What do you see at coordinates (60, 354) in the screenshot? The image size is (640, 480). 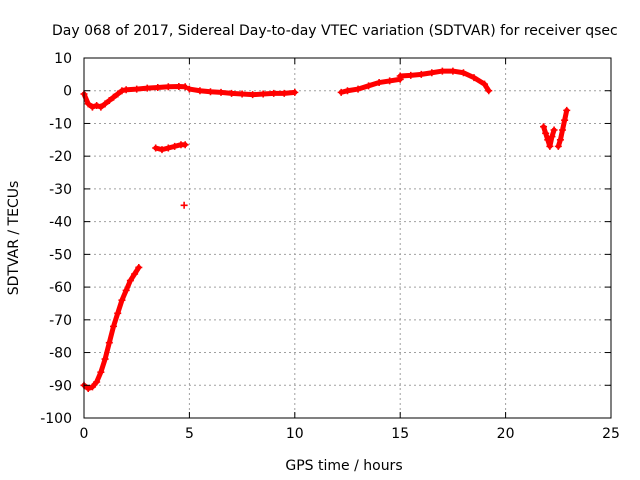 I see `y-tick-label: -80` at bounding box center [60, 354].